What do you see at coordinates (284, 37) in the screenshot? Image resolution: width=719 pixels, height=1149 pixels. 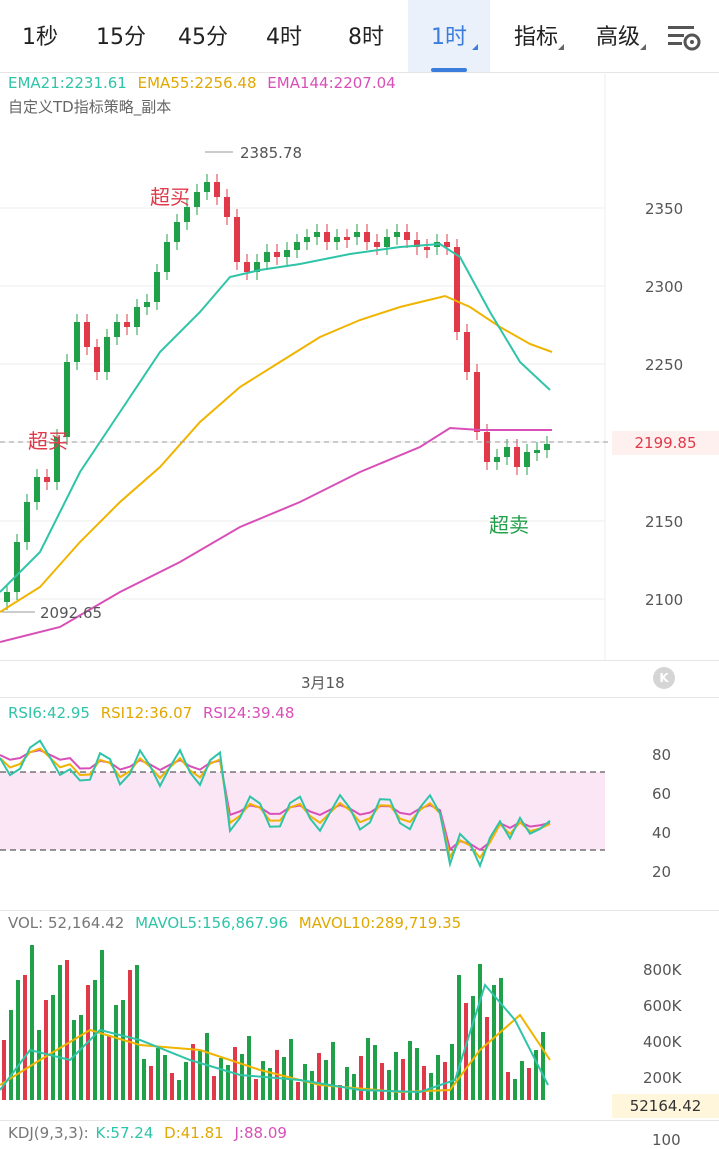 I see `tab-4h: 4时` at bounding box center [284, 37].